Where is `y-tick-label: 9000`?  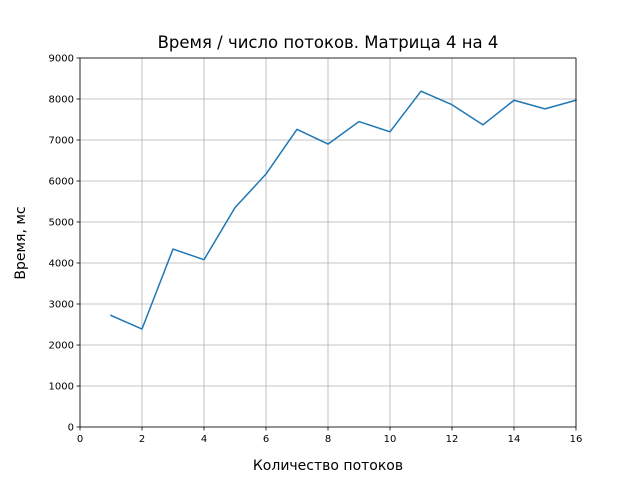
y-tick-label: 9000 is located at coordinates (61, 59).